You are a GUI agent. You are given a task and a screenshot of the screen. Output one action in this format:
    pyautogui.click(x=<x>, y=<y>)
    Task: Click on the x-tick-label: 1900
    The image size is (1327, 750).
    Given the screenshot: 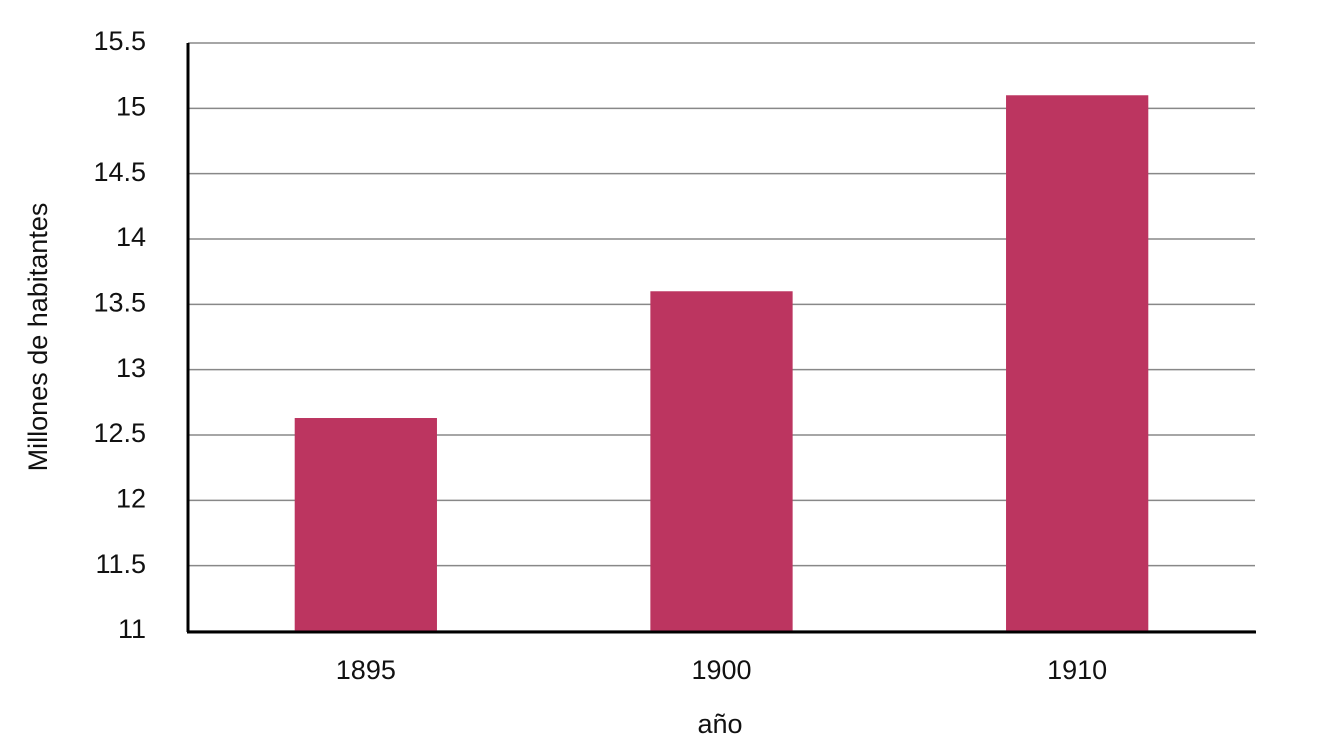 What is the action you would take?
    pyautogui.click(x=721, y=670)
    